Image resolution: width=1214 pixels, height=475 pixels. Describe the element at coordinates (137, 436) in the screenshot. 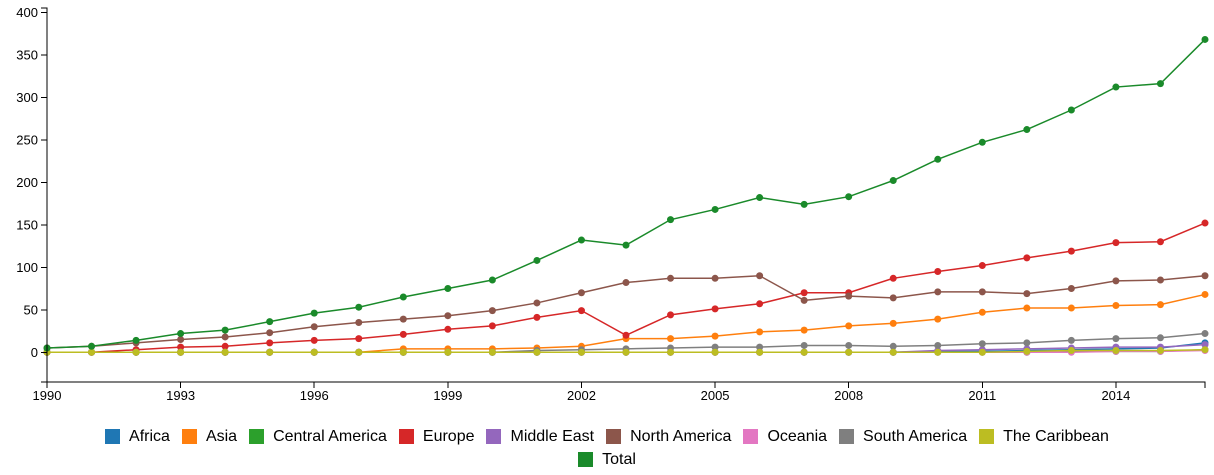

I see `legend-item-africa: Africa` at that location.